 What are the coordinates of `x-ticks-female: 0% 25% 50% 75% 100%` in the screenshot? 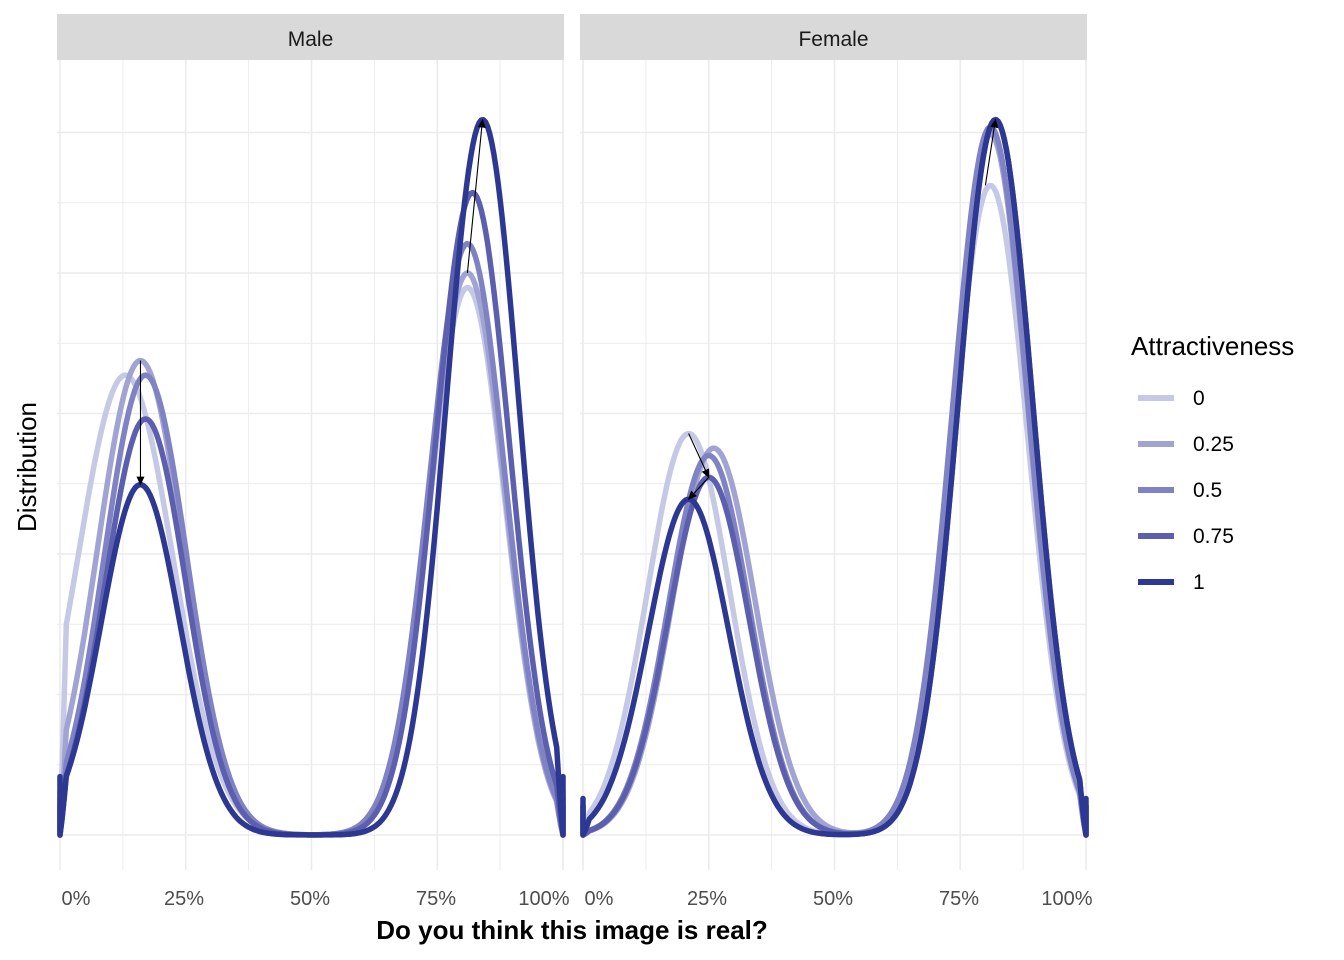 It's located at (839, 899).